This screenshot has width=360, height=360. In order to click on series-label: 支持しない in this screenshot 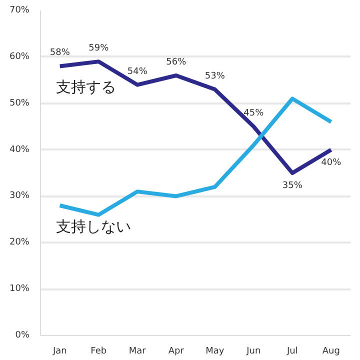, I will do `click(93, 227)`.